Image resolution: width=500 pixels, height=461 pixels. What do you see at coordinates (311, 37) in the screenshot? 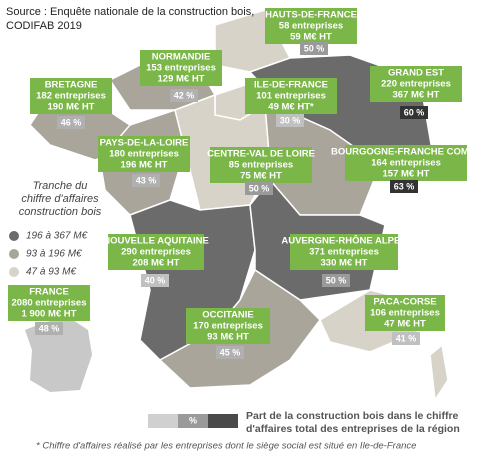
I see `region-revenue: 59 M€ HT` at bounding box center [311, 37].